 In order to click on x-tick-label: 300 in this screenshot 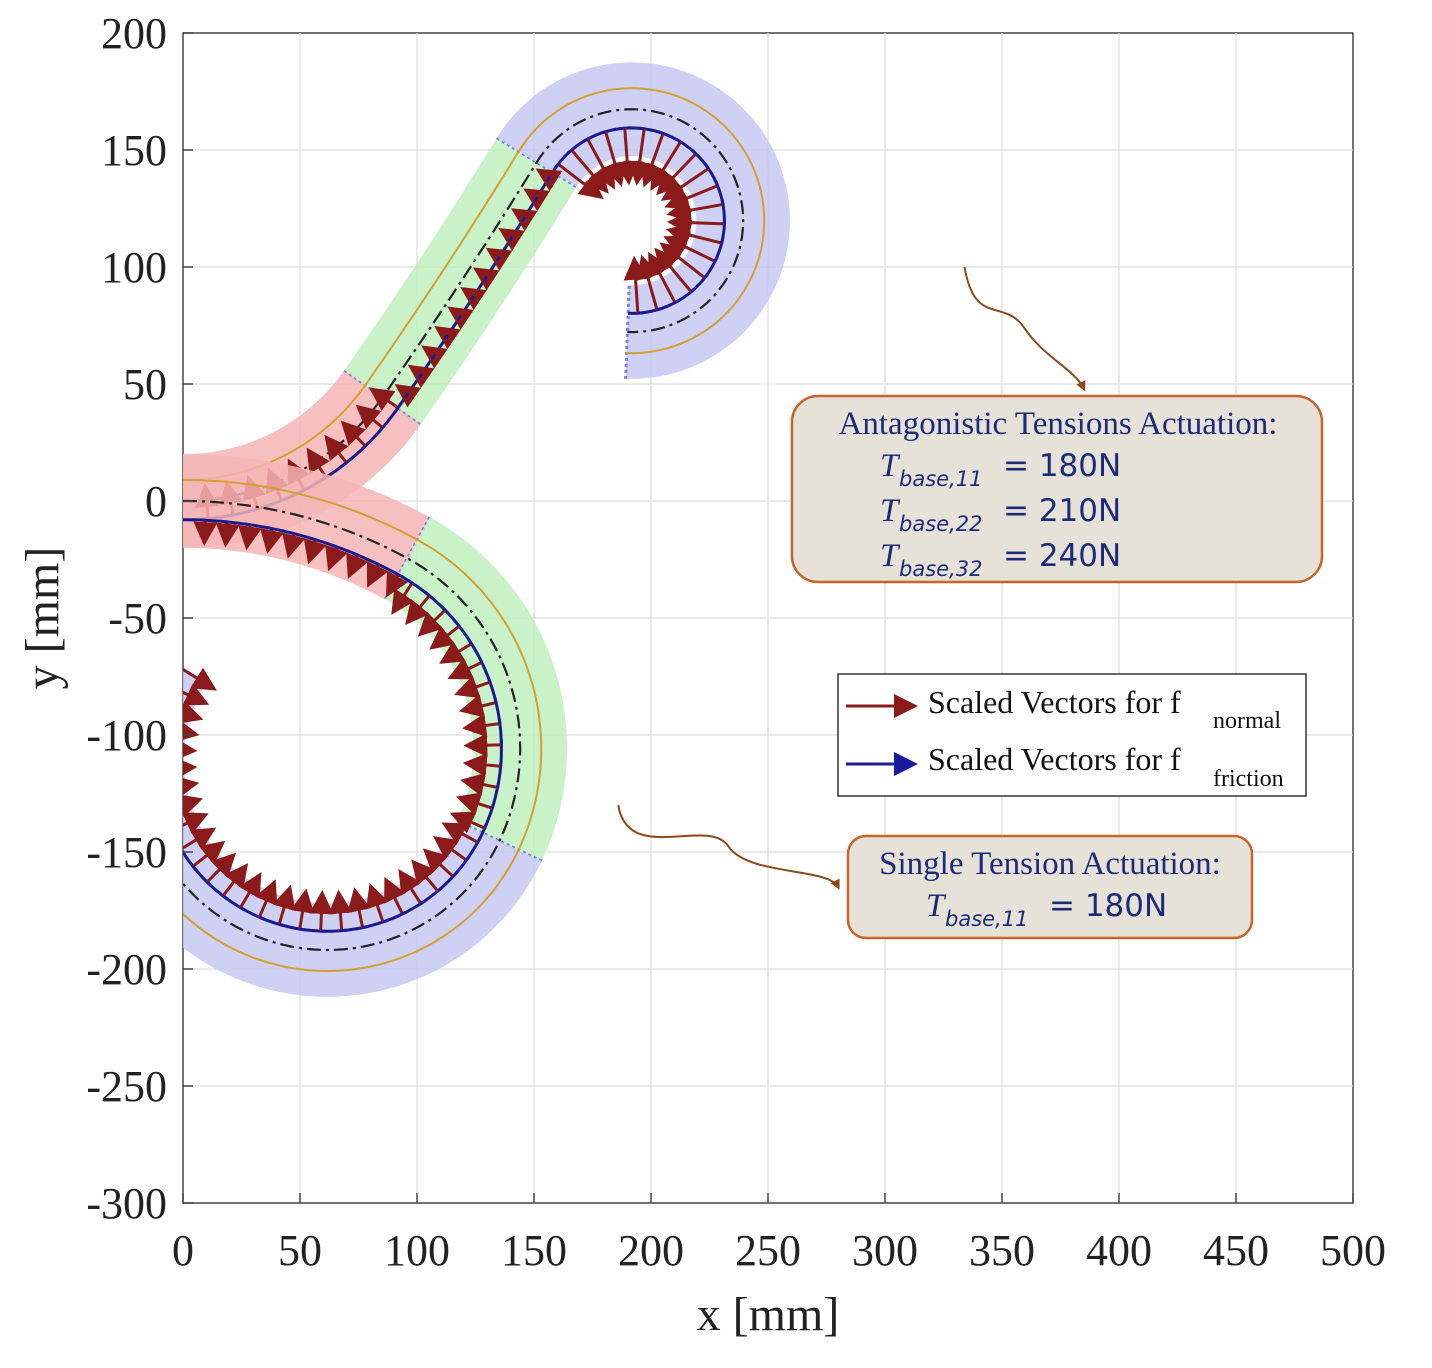, I will do `click(885, 1250)`.